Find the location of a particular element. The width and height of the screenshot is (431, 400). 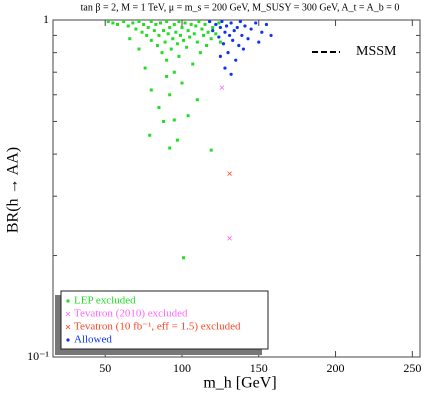

y-tick-label: 10⁻¹ is located at coordinates (38, 356).